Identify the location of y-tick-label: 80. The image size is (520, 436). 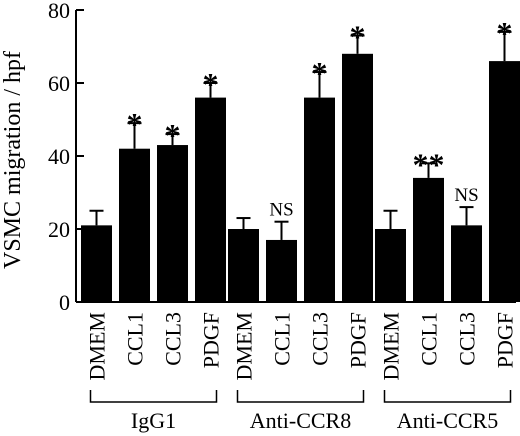
(59, 11).